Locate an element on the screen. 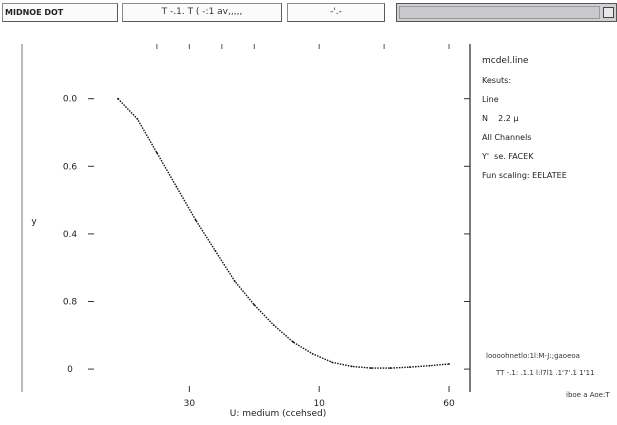 The height and width of the screenshot is (425, 617). y-axis-label: y is located at coordinates (34, 222).